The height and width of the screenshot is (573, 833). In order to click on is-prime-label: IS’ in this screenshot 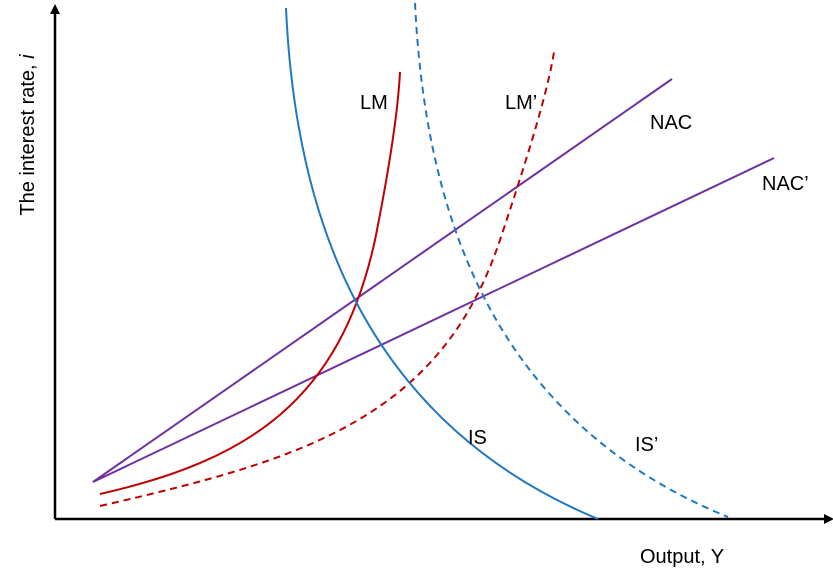, I will do `click(646, 445)`.